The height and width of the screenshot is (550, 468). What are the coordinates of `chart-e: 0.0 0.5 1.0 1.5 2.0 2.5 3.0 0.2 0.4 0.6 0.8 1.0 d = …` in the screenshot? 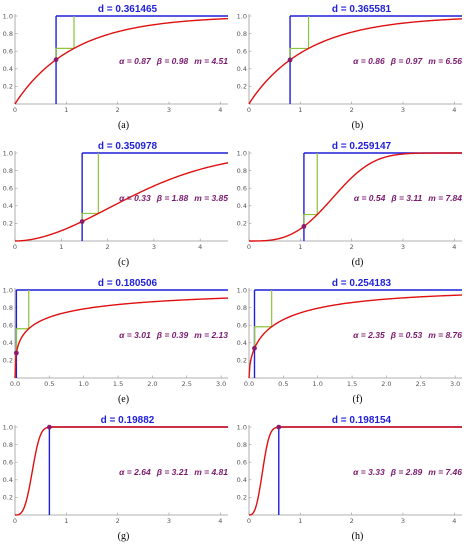 It's located at (116, 341).